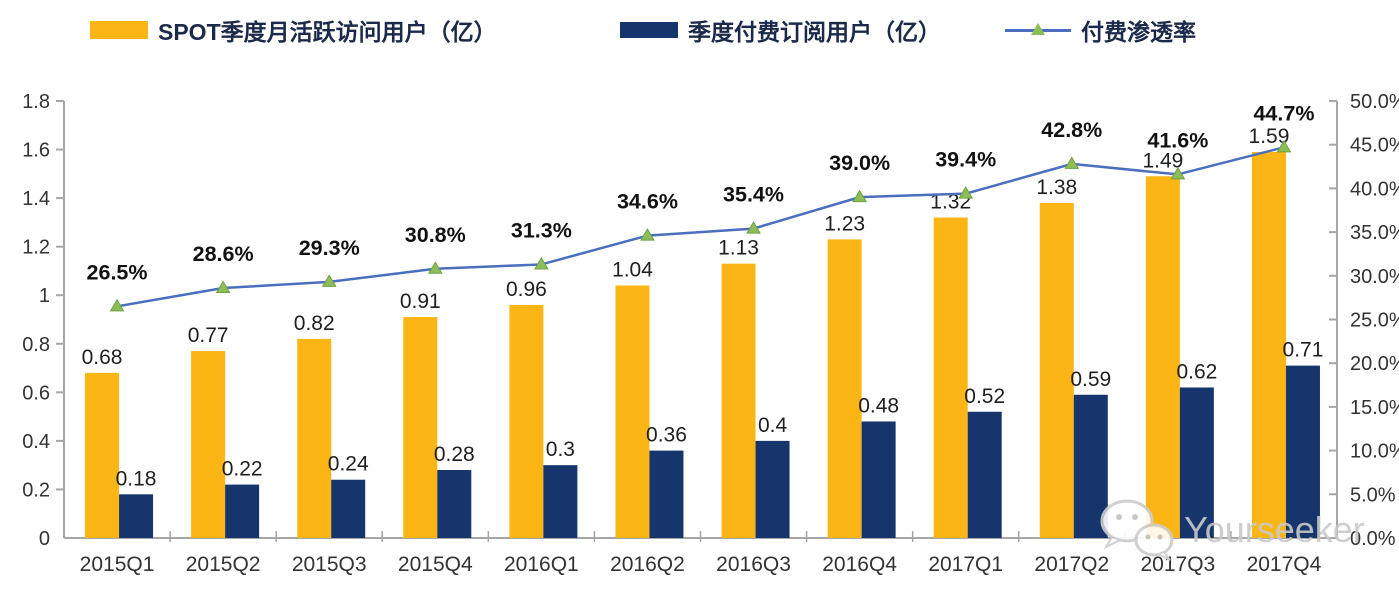 The width and height of the screenshot is (1399, 596). Describe the element at coordinates (117, 564) in the screenshot. I see `x-axis-category-label: 2015Q1` at that location.